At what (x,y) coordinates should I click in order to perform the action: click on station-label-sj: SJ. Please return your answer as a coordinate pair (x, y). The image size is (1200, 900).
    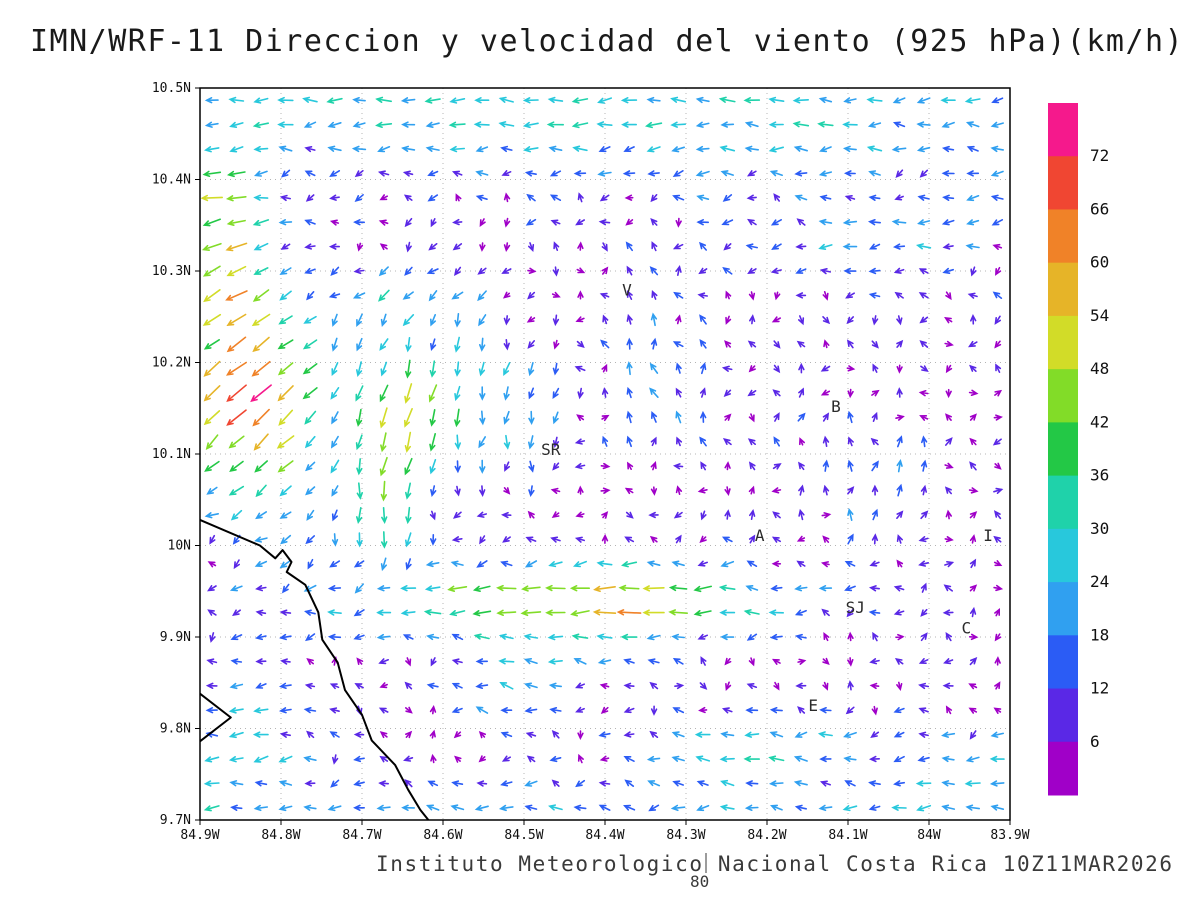
    Looking at the image, I should click on (855, 607).